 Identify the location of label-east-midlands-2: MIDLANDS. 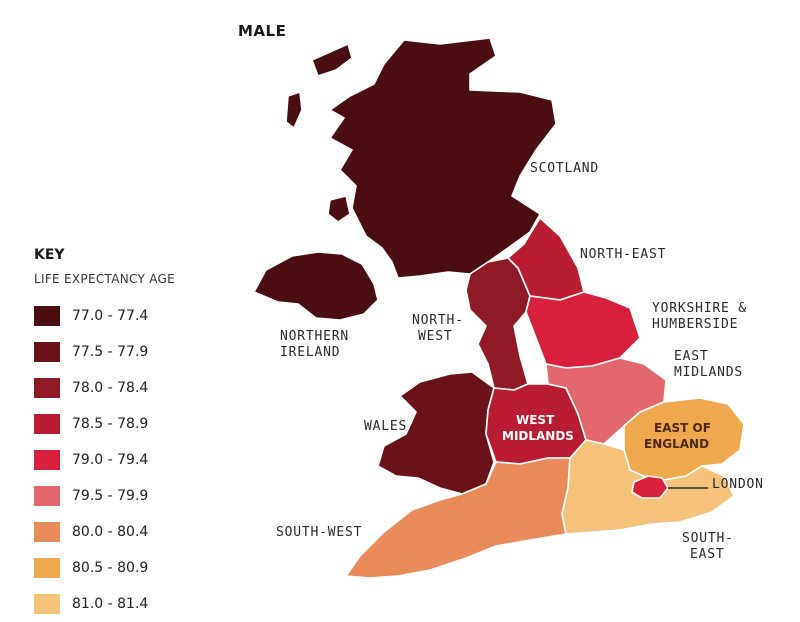
(708, 372).